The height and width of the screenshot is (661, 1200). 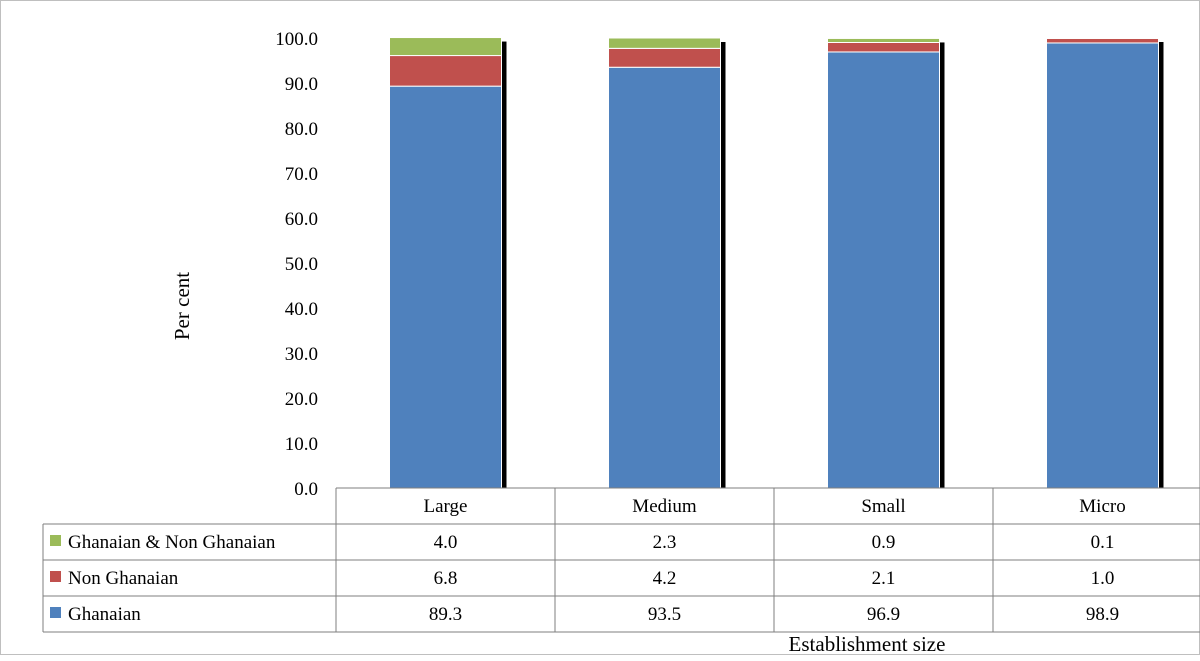 What do you see at coordinates (301, 399) in the screenshot?
I see `y-tick-label: 20.0` at bounding box center [301, 399].